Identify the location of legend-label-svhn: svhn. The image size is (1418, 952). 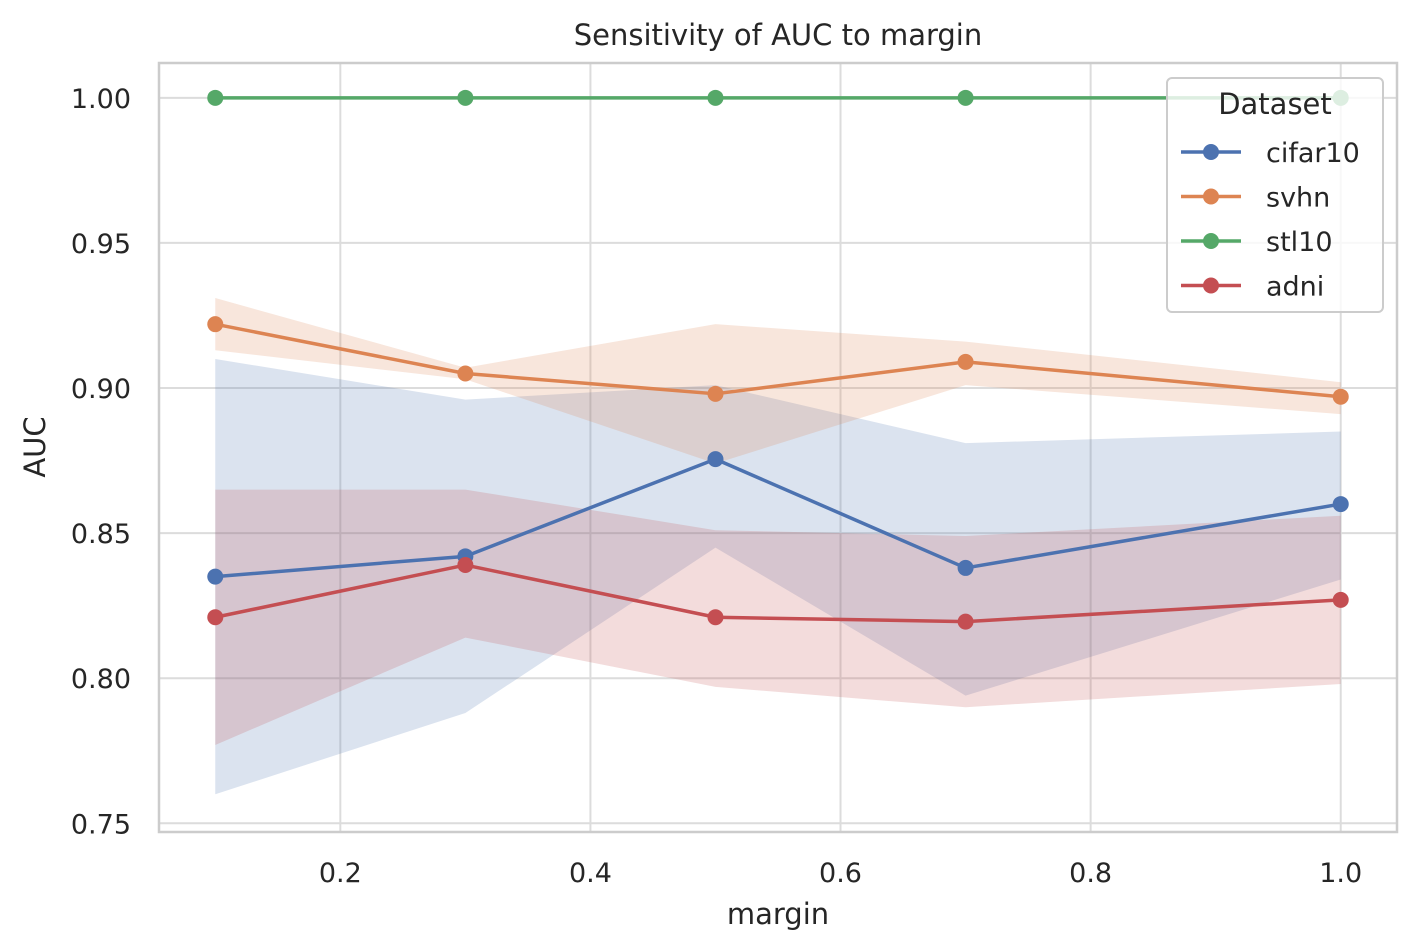
(1298, 198).